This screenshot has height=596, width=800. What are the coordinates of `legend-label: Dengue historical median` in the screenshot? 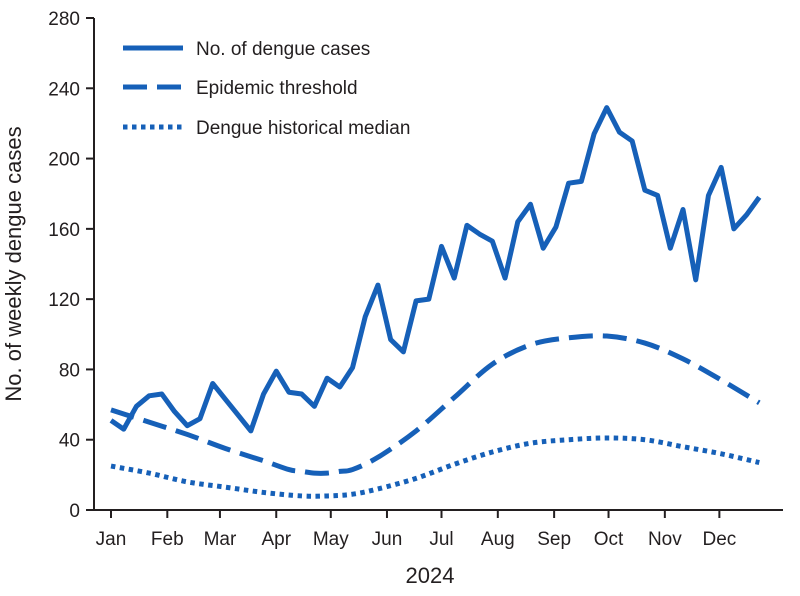 It's located at (303, 128).